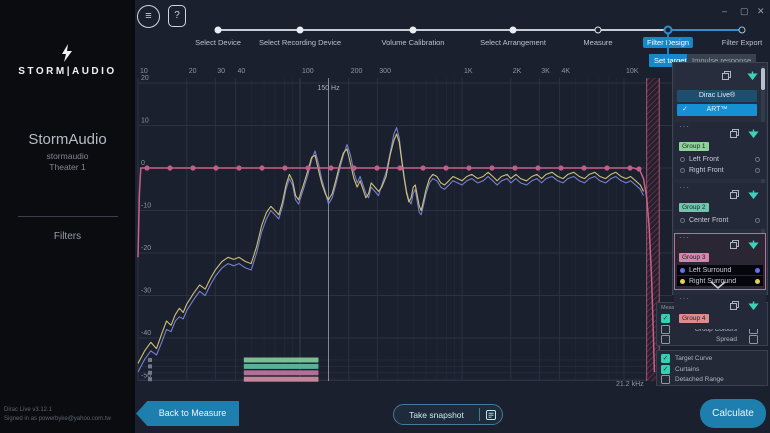 The height and width of the screenshot is (433, 770). I want to click on measured-checkbox: ✓, so click(665, 318).